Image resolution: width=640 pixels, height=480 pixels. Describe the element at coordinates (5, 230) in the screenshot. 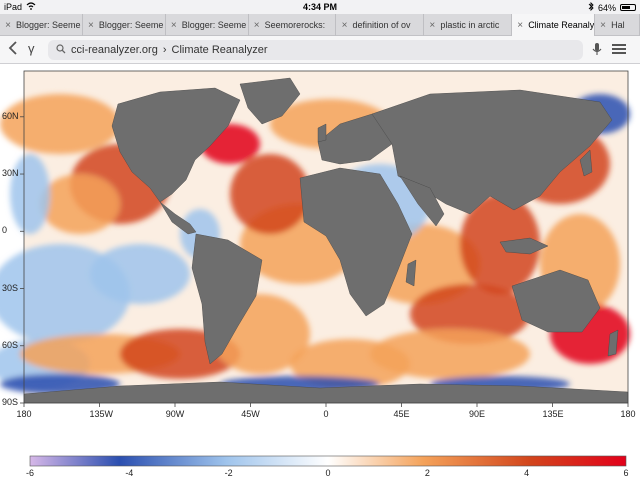

I see `lat-label: 0` at that location.